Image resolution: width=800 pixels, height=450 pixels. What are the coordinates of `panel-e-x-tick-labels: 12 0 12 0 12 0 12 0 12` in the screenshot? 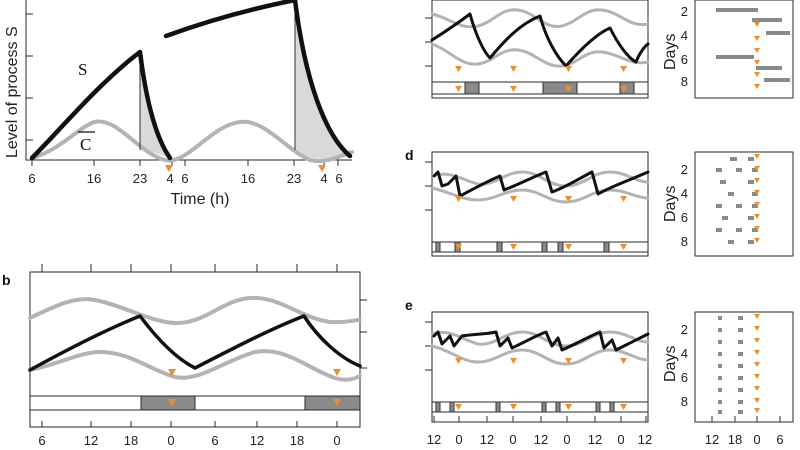 It's located at (539, 439).